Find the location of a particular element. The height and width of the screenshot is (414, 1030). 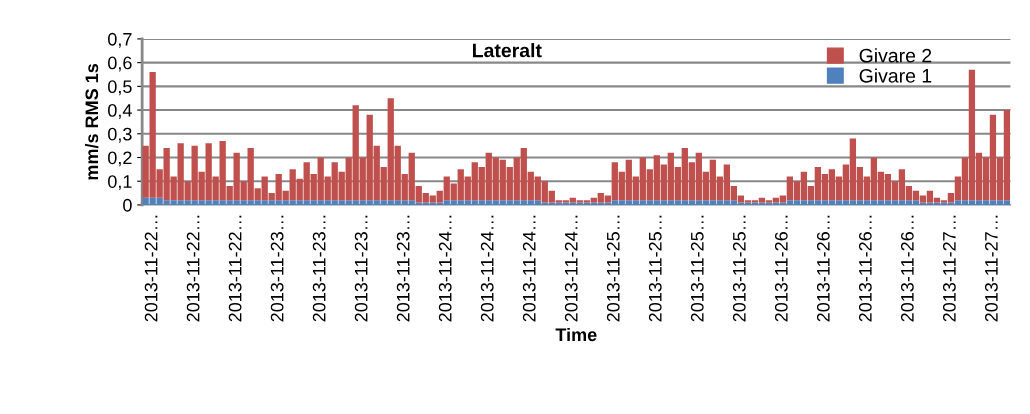

chart-title: Lateralt is located at coordinates (507, 50).